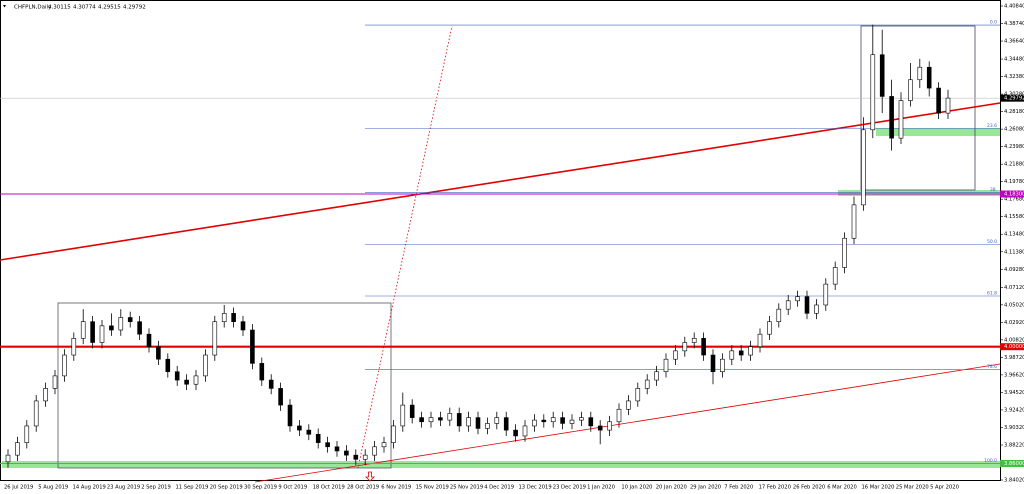 Image resolution: width=1024 pixels, height=494 pixels. What do you see at coordinates (226, 488) in the screenshot?
I see `x-tick-label: 20 Sep 2019` at bounding box center [226, 488].